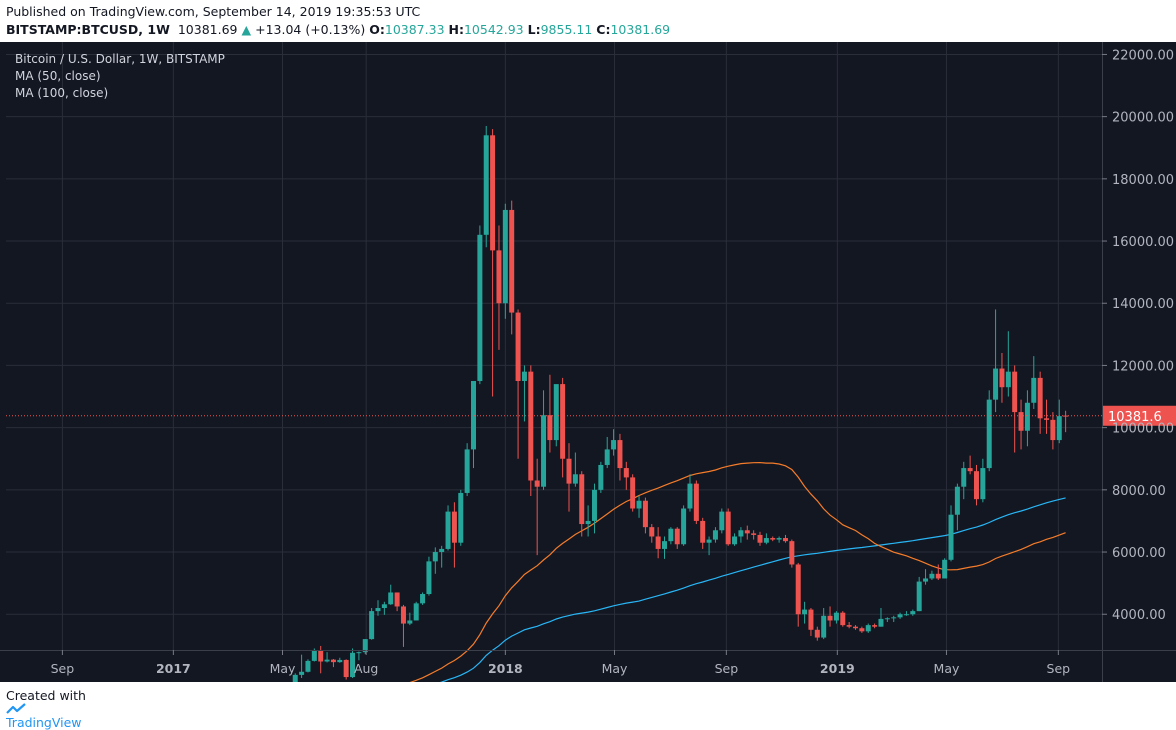 This screenshot has width=1176, height=730. I want to click on ma100-line-group, so click(753, 589).